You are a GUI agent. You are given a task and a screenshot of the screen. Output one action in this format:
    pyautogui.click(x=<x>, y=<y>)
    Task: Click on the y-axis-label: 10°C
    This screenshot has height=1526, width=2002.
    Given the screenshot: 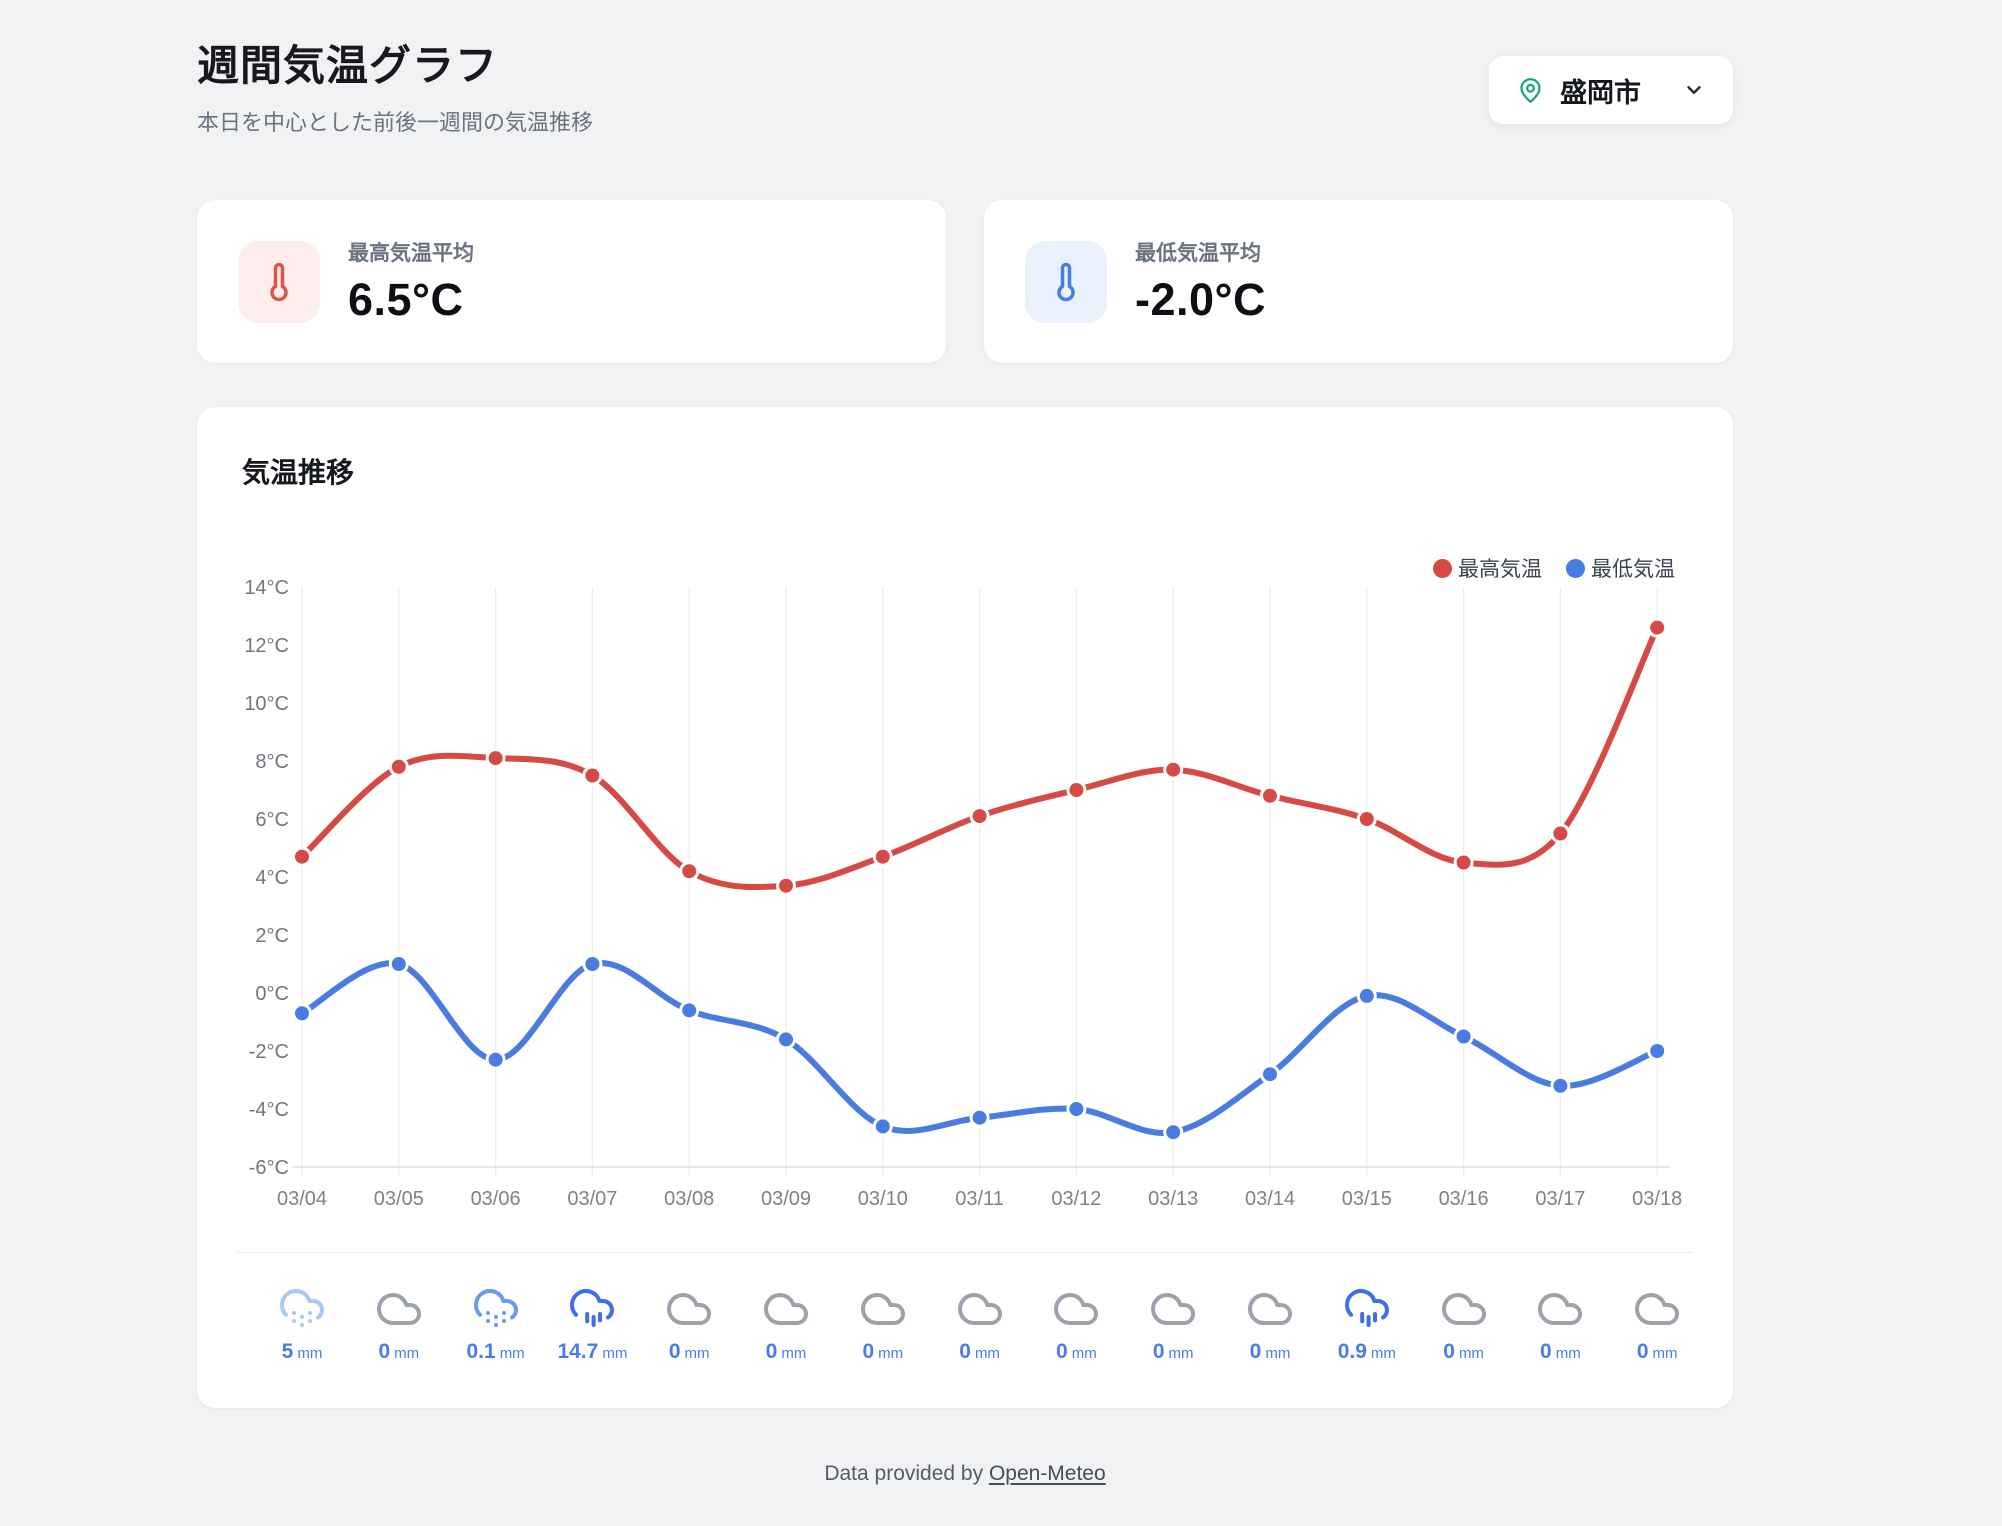 What is the action you would take?
    pyautogui.click(x=266, y=704)
    